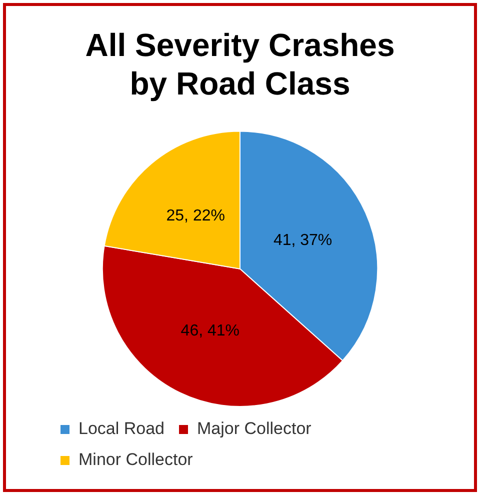 The width and height of the screenshot is (480, 495). I want to click on data-label: 46, 41%, so click(210, 331).